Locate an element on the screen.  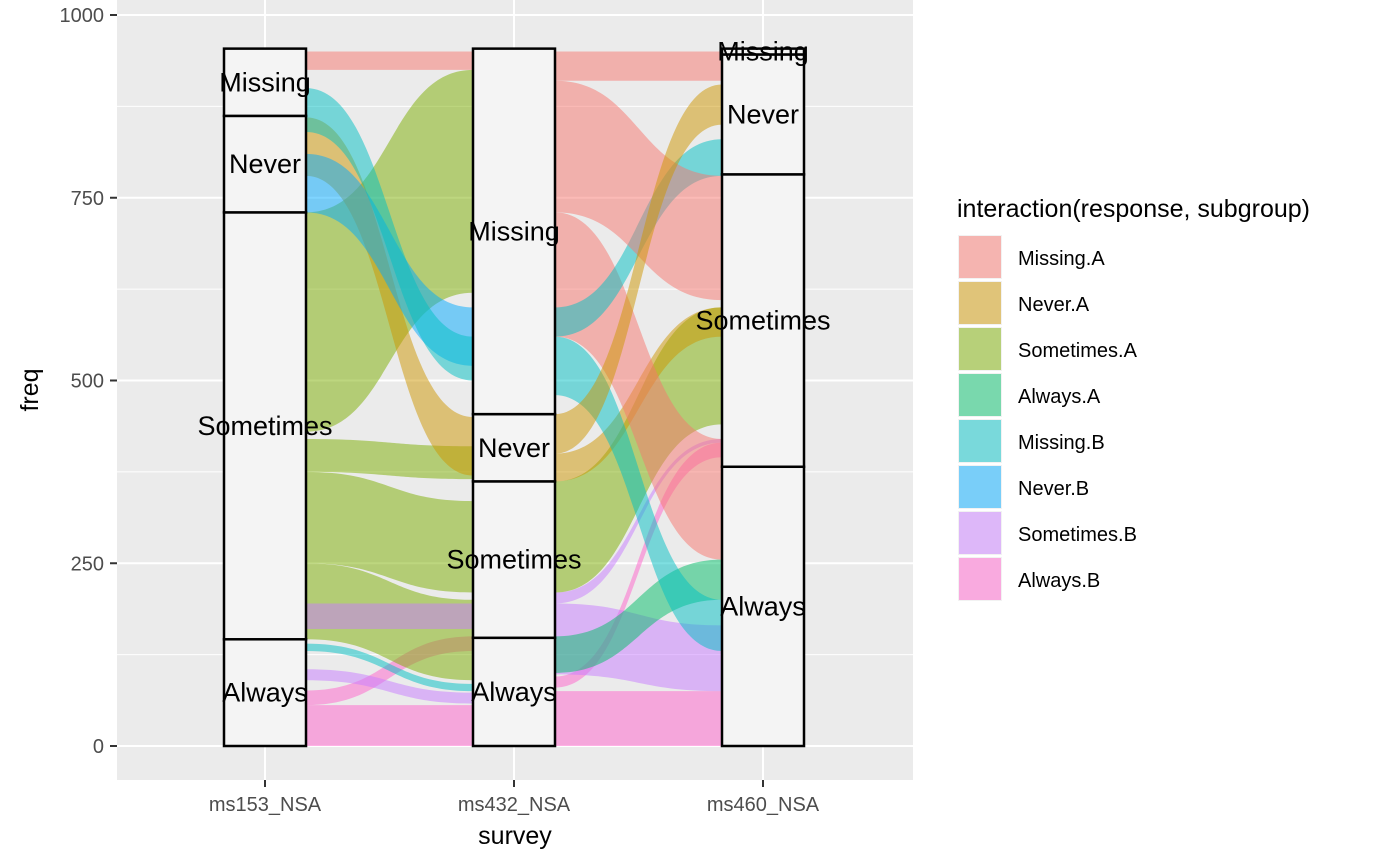
flow-never-a is located at coordinates (638, 269).